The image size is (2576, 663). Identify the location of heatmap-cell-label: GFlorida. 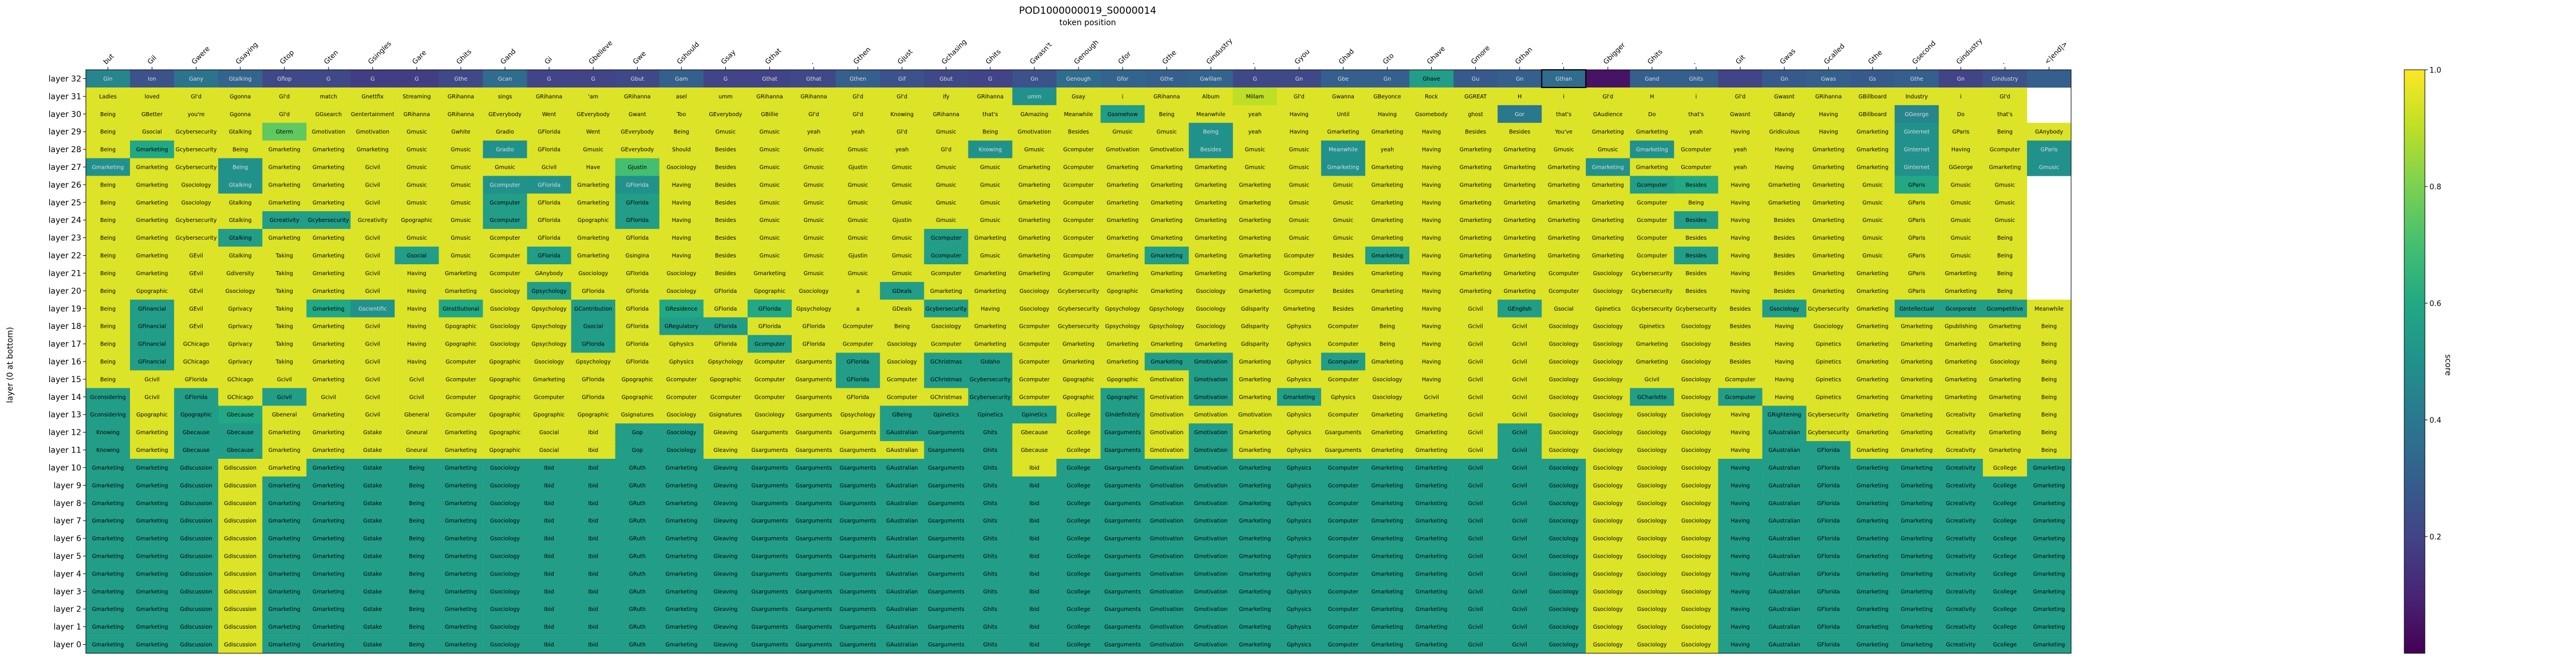
(1828, 504).